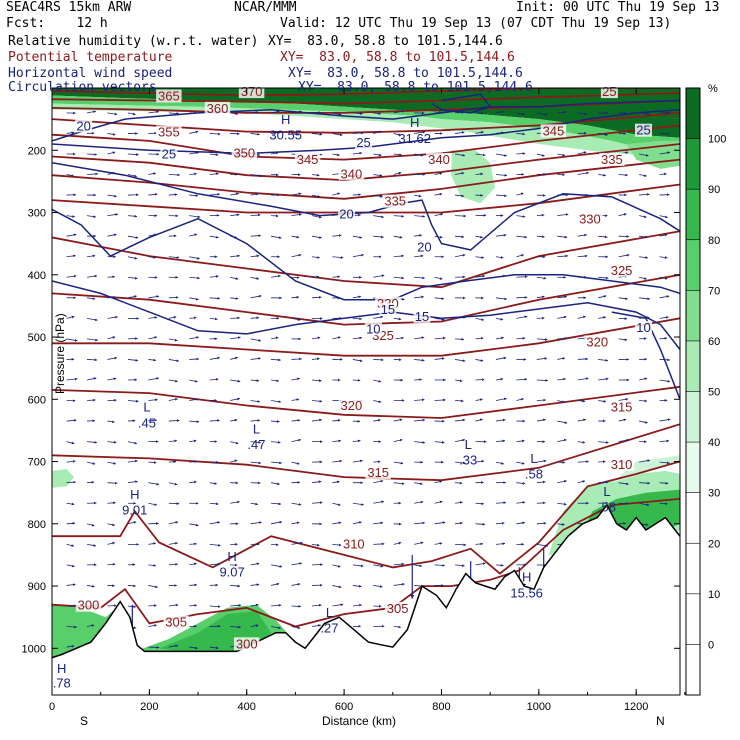 This screenshot has height=740, width=740. What do you see at coordinates (385, 41) in the screenshot?
I see `field-rh-xy: XY= 83.0, 58.8 to 101.5,144.6` at bounding box center [385, 41].